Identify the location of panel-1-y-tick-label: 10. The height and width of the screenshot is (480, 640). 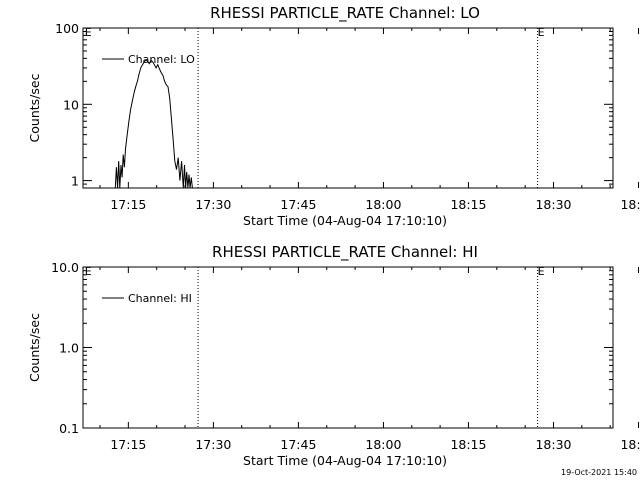
(71, 104).